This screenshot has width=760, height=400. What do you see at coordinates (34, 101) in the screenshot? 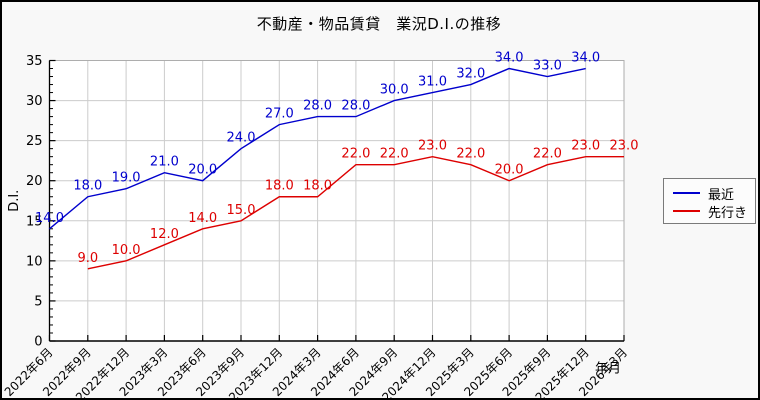
I see `y-tick-label: 30` at bounding box center [34, 101].